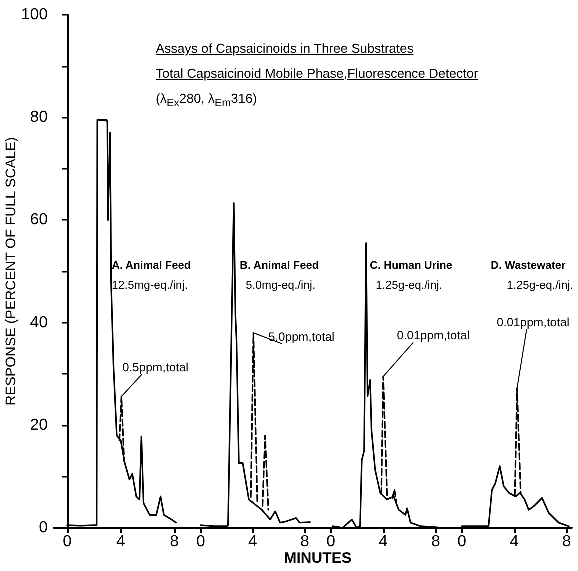 The width and height of the screenshot is (578, 571). What do you see at coordinates (152, 266) in the screenshot?
I see `text: A. Animal Feed` at bounding box center [152, 266].